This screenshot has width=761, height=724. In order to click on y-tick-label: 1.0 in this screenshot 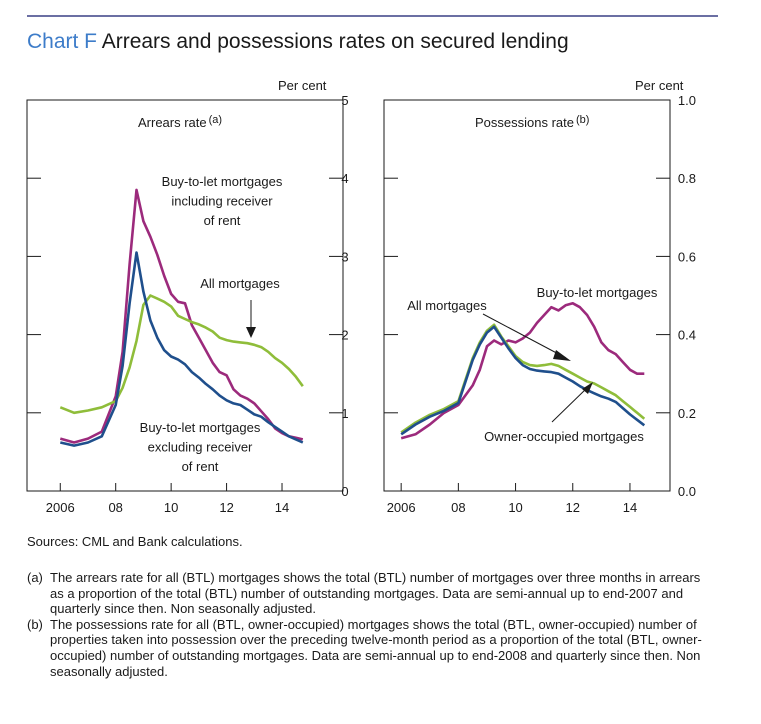, I will do `click(687, 100)`.